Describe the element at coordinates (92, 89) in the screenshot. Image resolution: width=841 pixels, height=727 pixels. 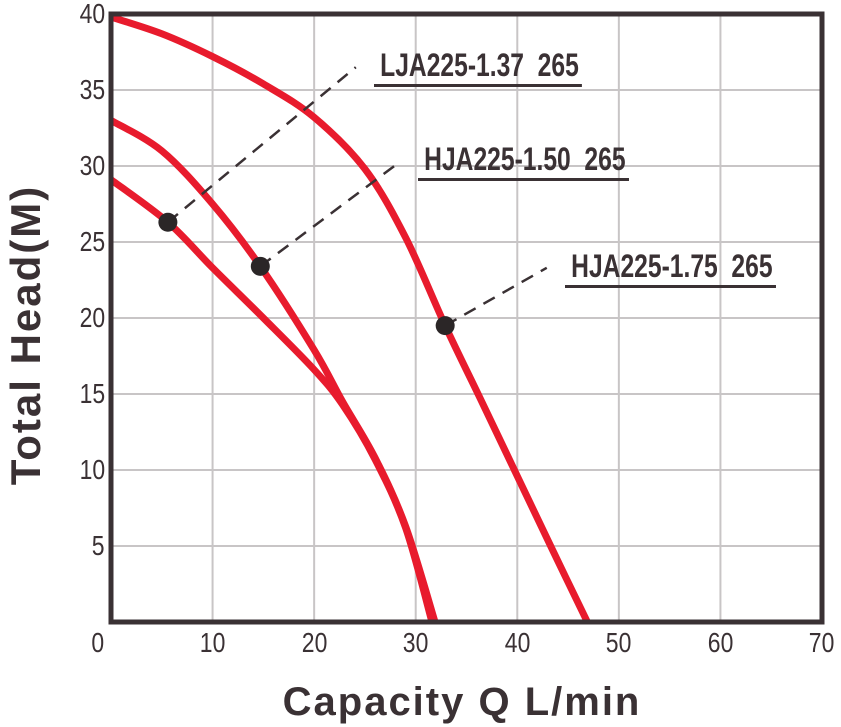
I see `y-tick-label: 35` at that location.